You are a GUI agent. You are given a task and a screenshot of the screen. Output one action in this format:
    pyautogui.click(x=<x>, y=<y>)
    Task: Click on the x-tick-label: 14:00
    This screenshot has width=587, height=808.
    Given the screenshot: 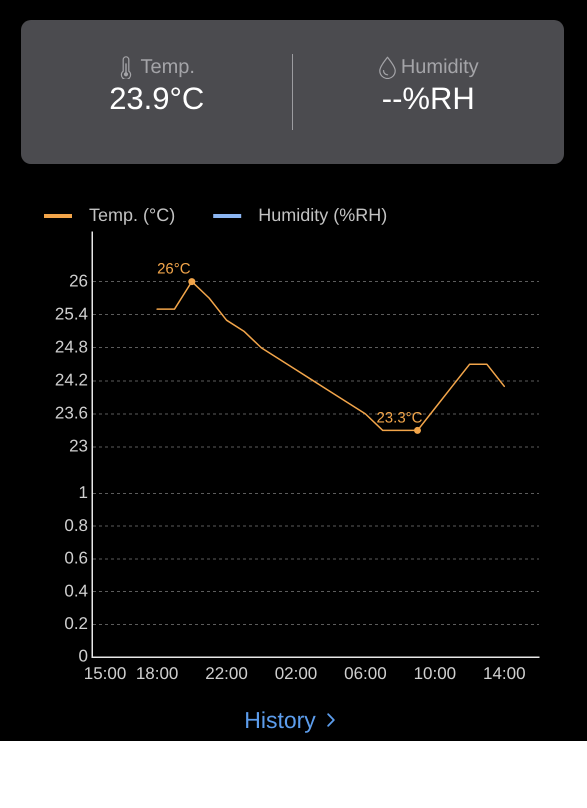 What is the action you would take?
    pyautogui.click(x=504, y=673)
    